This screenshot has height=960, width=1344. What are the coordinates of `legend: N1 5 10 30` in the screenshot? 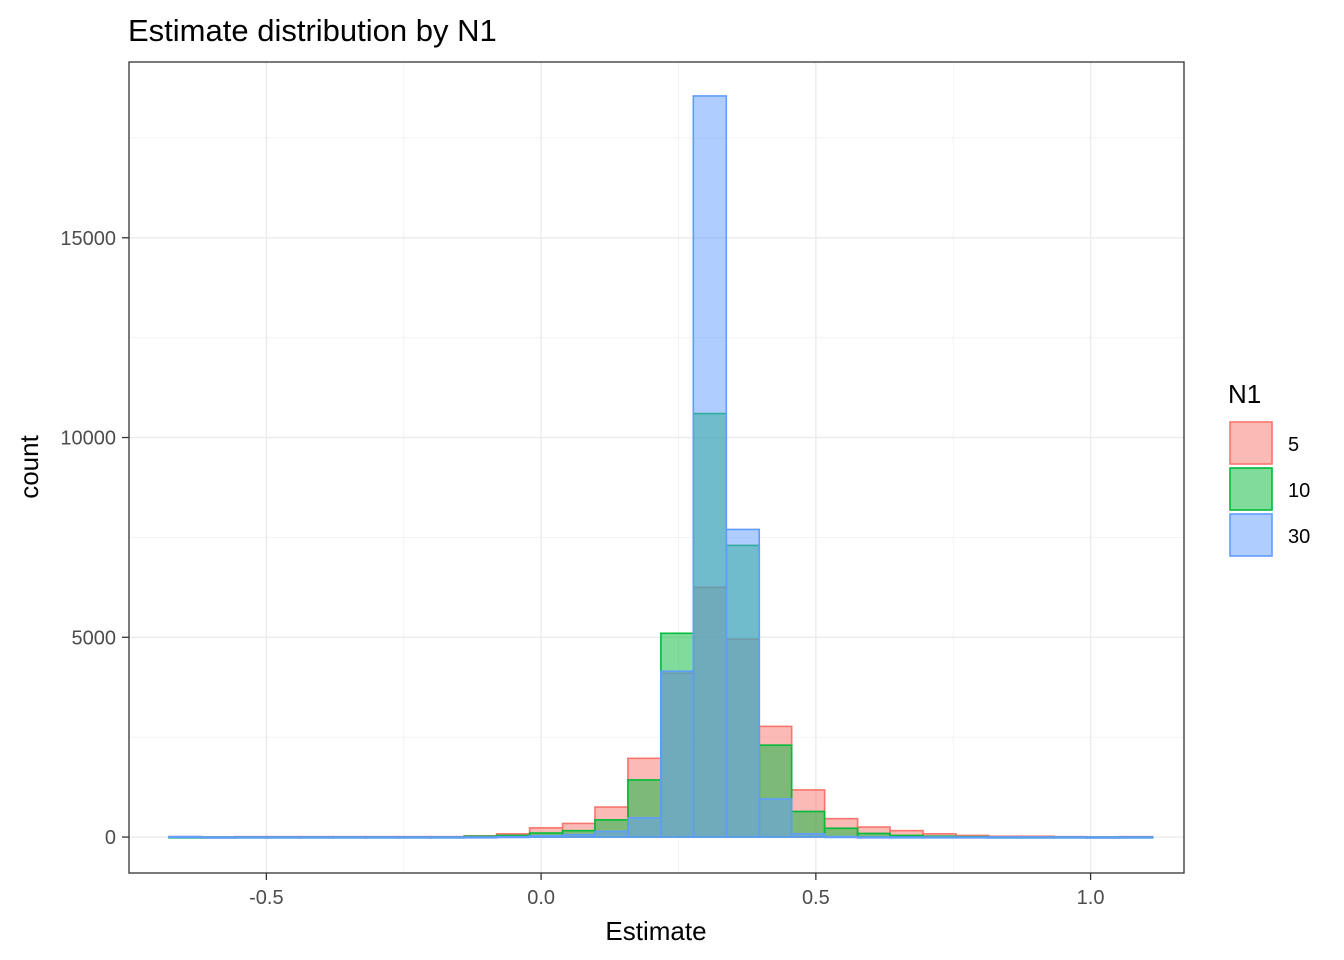 It's located at (1269, 468).